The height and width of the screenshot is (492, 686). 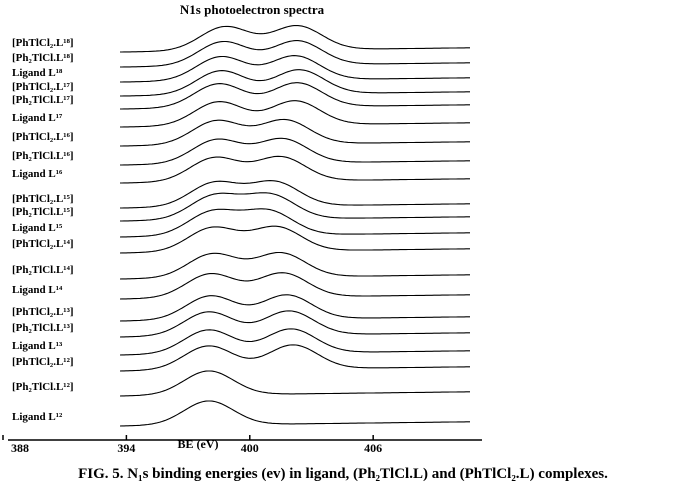 I want to click on x-tick-label: 400, so click(x=250, y=448).